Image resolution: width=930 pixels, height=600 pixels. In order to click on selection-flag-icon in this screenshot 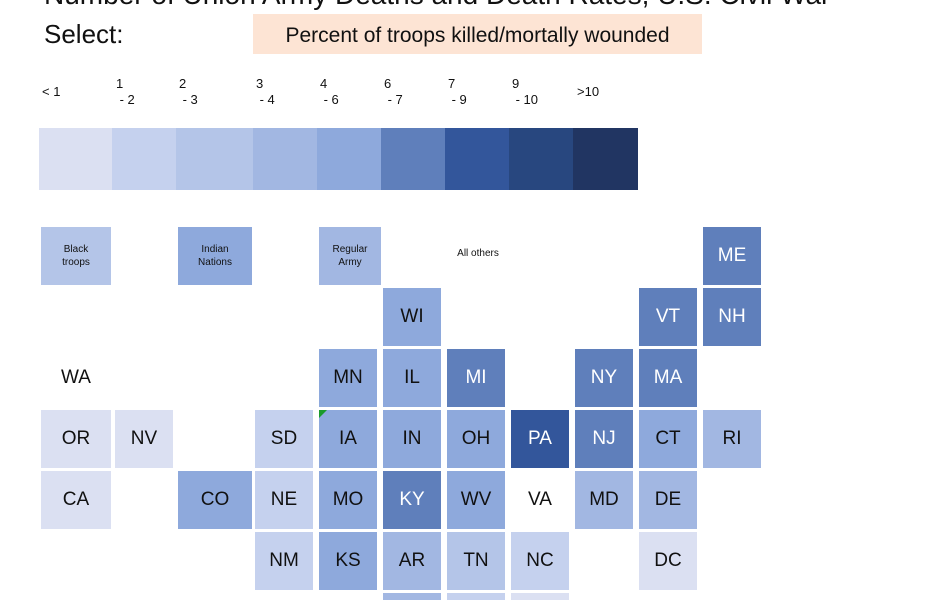, I will do `click(323, 414)`.